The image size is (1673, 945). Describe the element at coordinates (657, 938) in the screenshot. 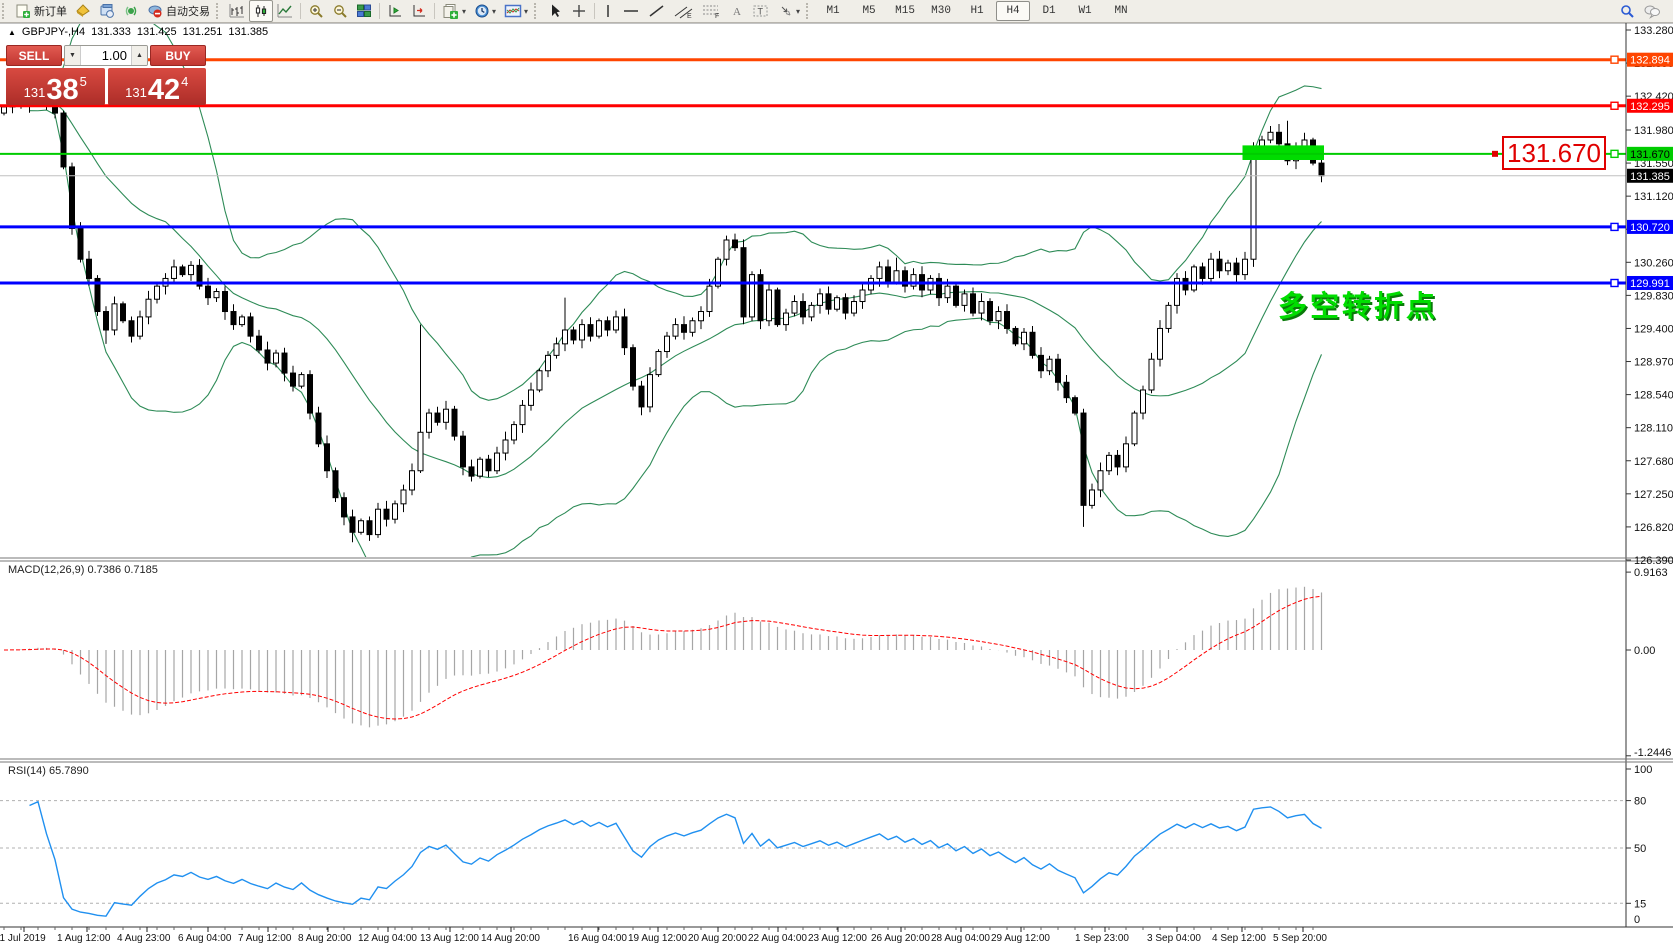

I see `svg-text: 19 Aug 12:00` at that location.